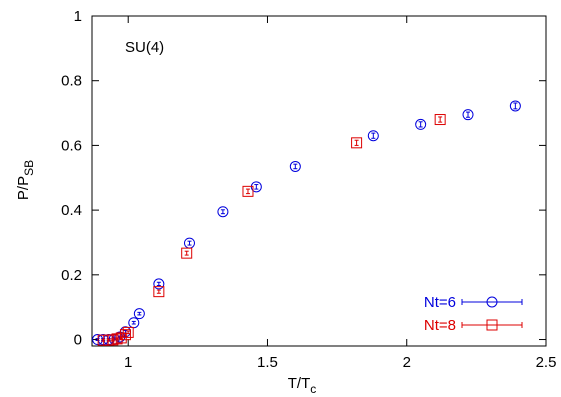 The image size is (561, 397). I want to click on legend-item-2: Nt=8, so click(473, 325).